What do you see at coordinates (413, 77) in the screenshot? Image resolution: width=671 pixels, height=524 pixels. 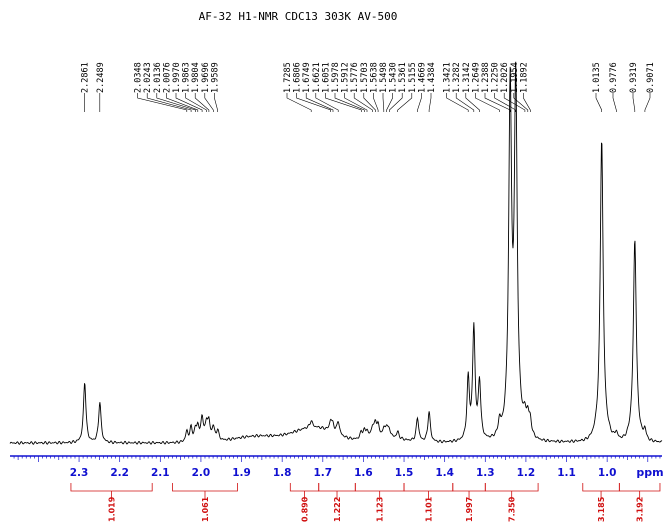 I see `peak-label: 1.5155` at bounding box center [413, 77].